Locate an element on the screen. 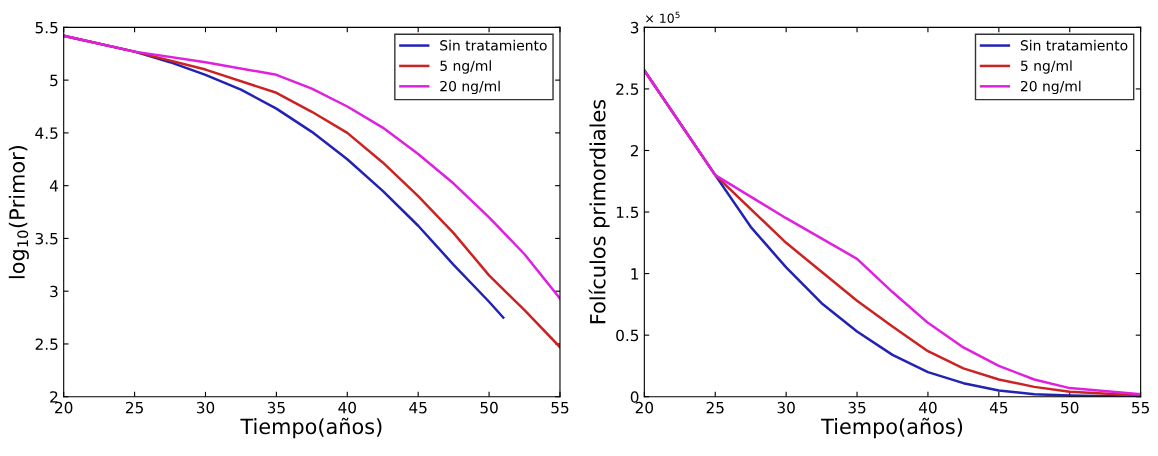 This screenshot has height=456, width=1158. y-tick-label: 4.5 is located at coordinates (46, 133).